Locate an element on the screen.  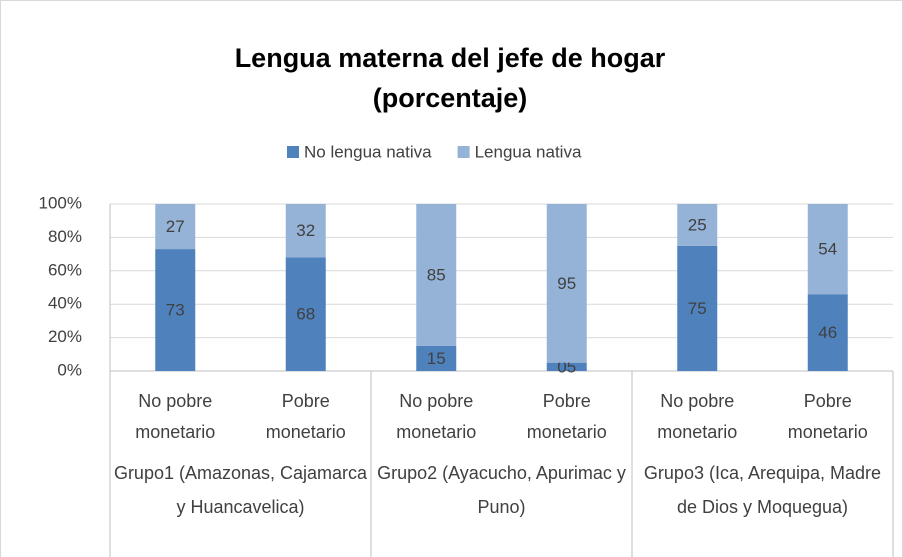
data-label: 68 is located at coordinates (305, 314).